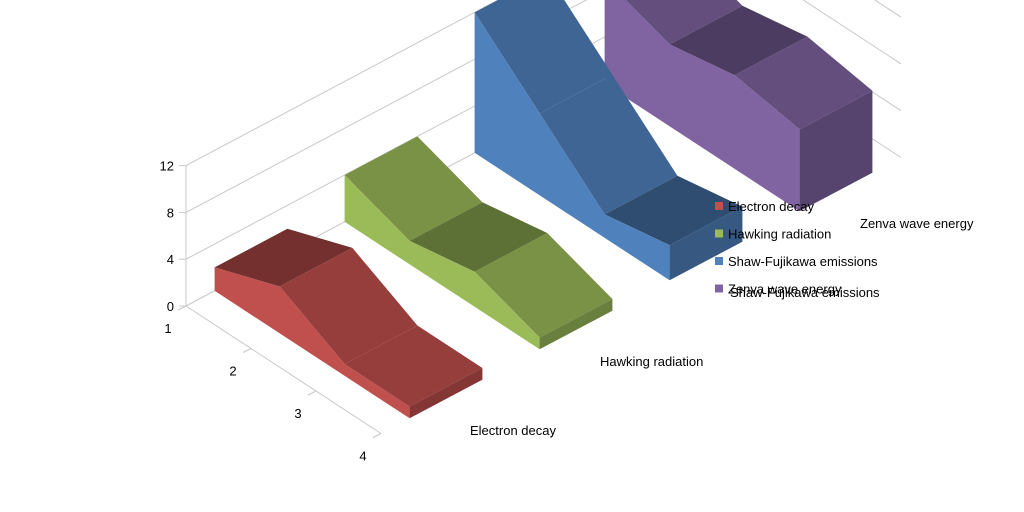 This screenshot has height=512, width=1024. I want to click on legend-entry-label: Electron decay, so click(771, 206).